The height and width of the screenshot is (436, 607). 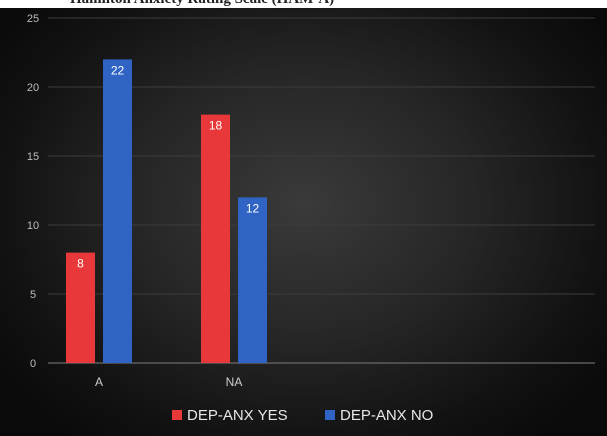 I want to click on y-tick-label: 25, so click(x=33, y=19).